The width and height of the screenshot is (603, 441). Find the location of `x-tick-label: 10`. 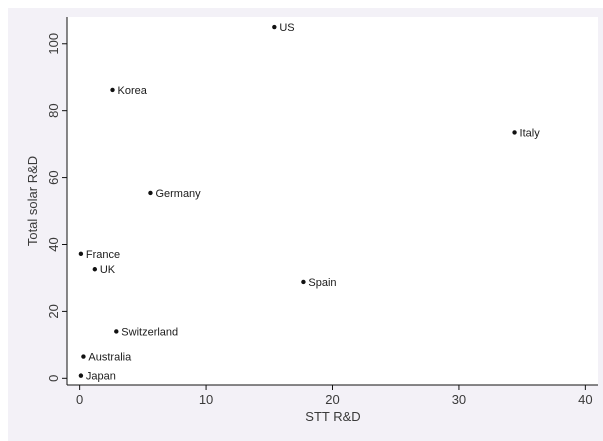

x-tick-label: 10 is located at coordinates (206, 399).